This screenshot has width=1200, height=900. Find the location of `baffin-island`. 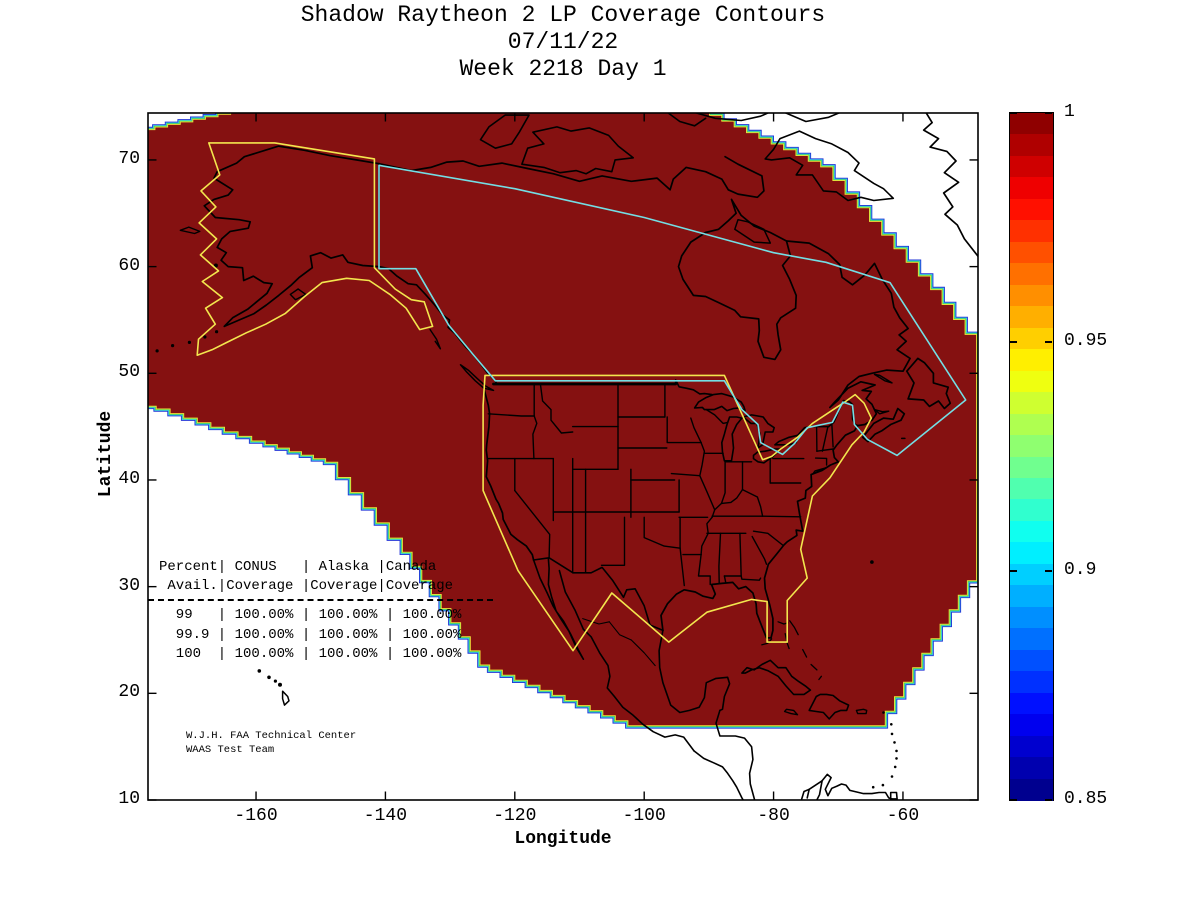

baffin-island is located at coordinates (829, 166).